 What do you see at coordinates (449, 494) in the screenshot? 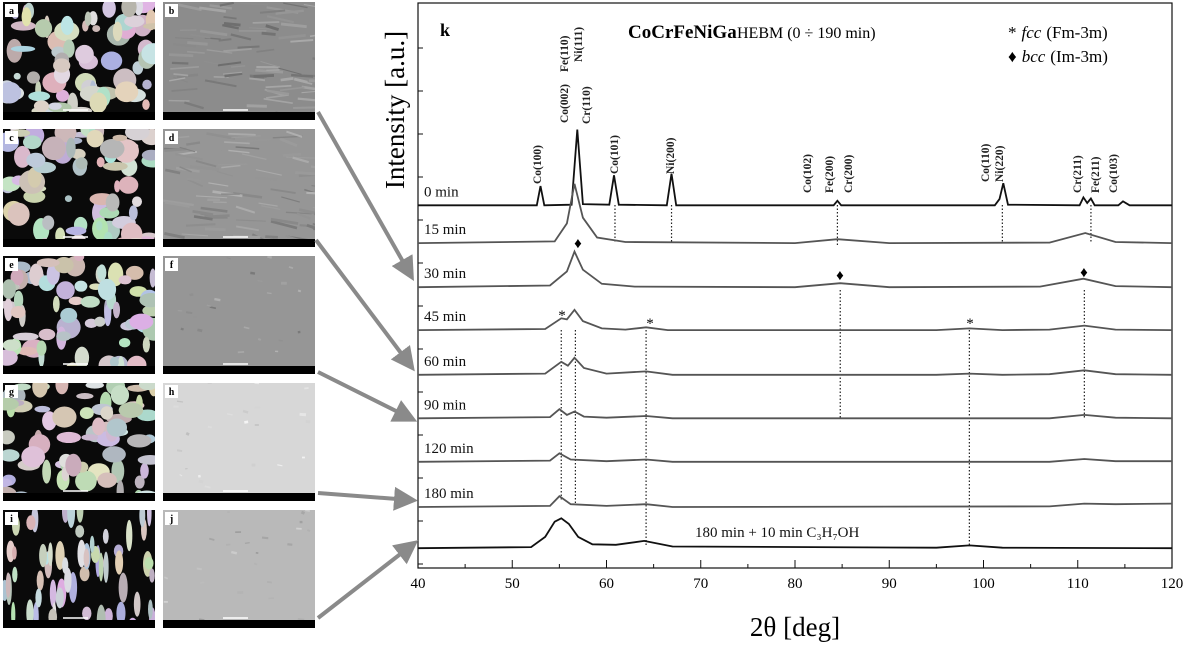
I see `trace-label: 180 min` at bounding box center [449, 494].